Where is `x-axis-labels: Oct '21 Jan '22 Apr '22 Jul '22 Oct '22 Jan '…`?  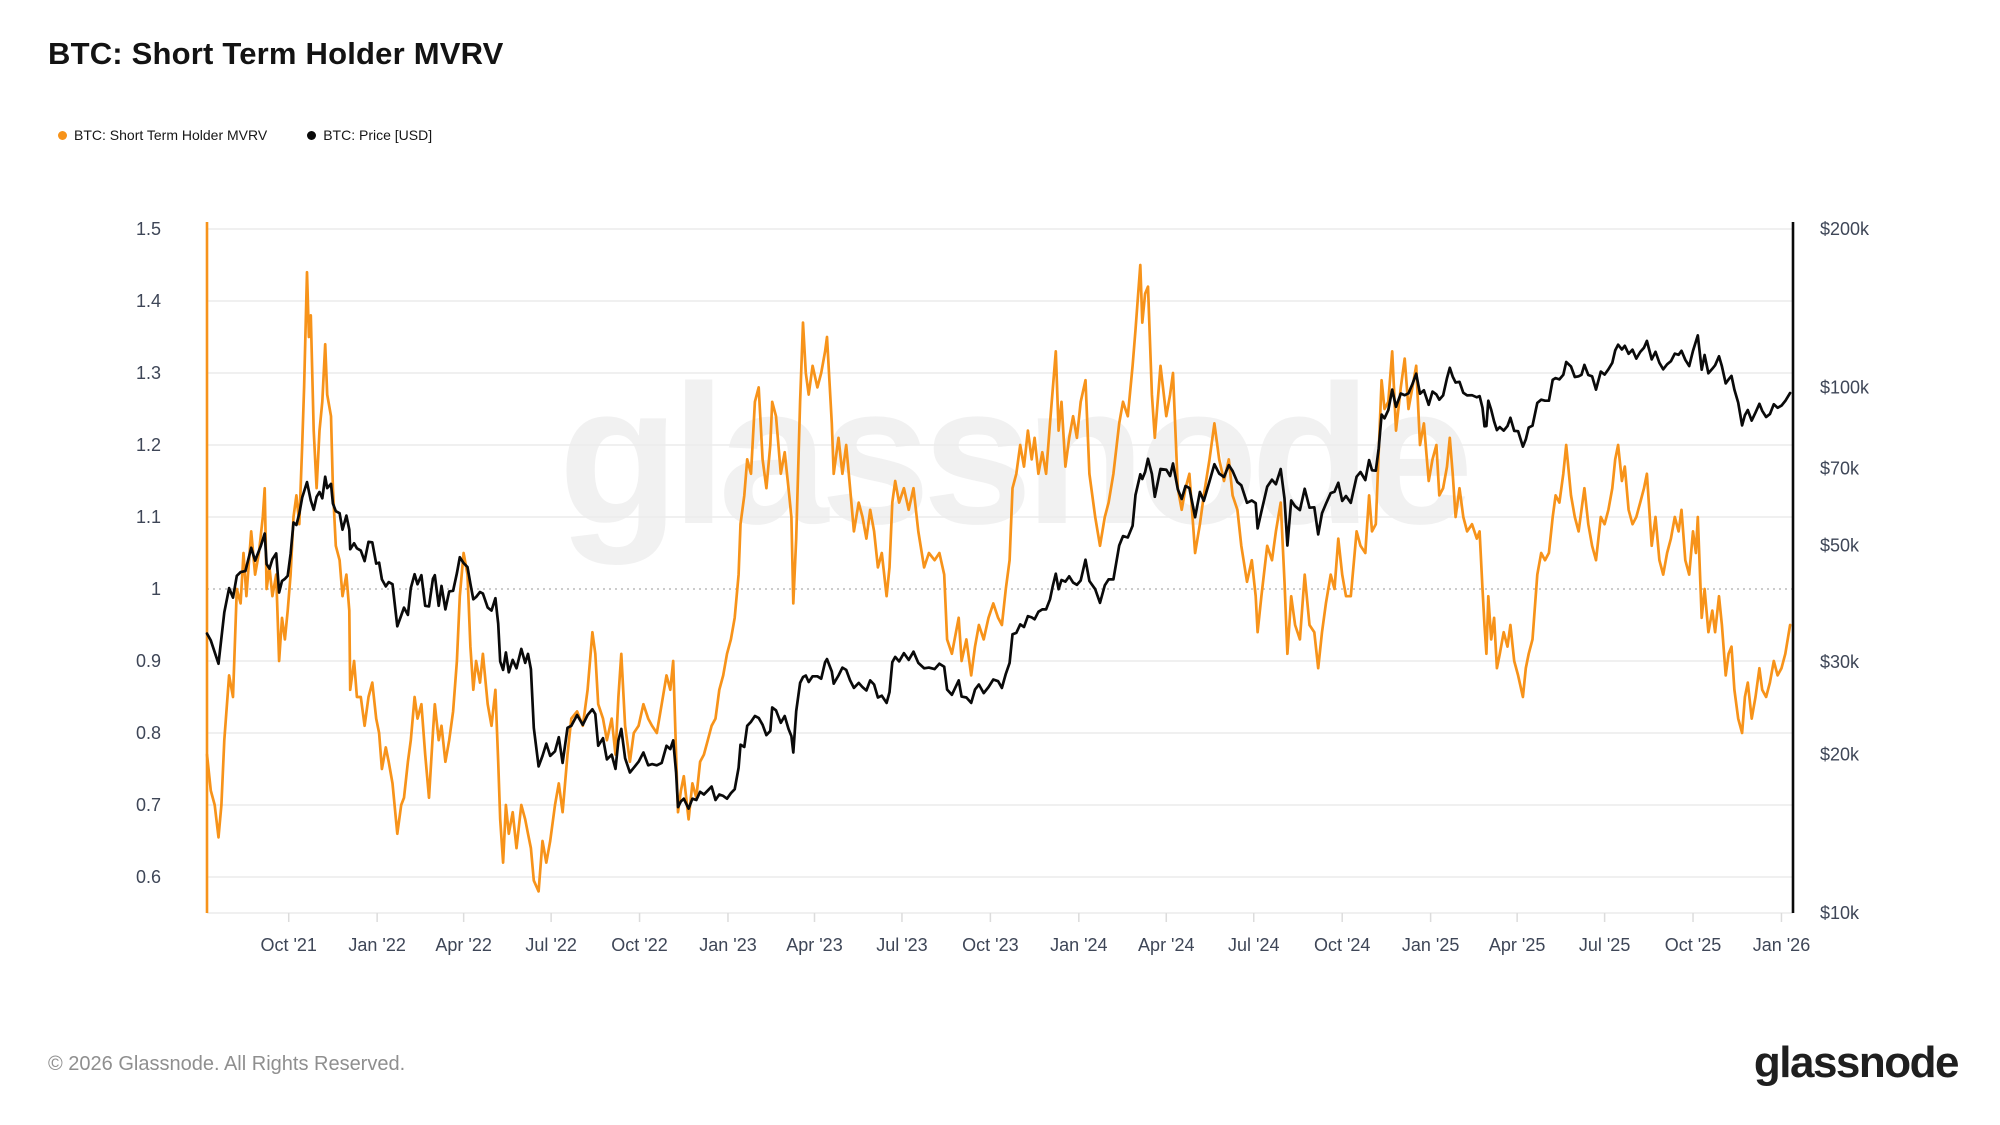
x-axis-labels: Oct '21 Jan '22 Apr '22 Jul '22 Oct '22 Jan '… is located at coordinates (1035, 945).